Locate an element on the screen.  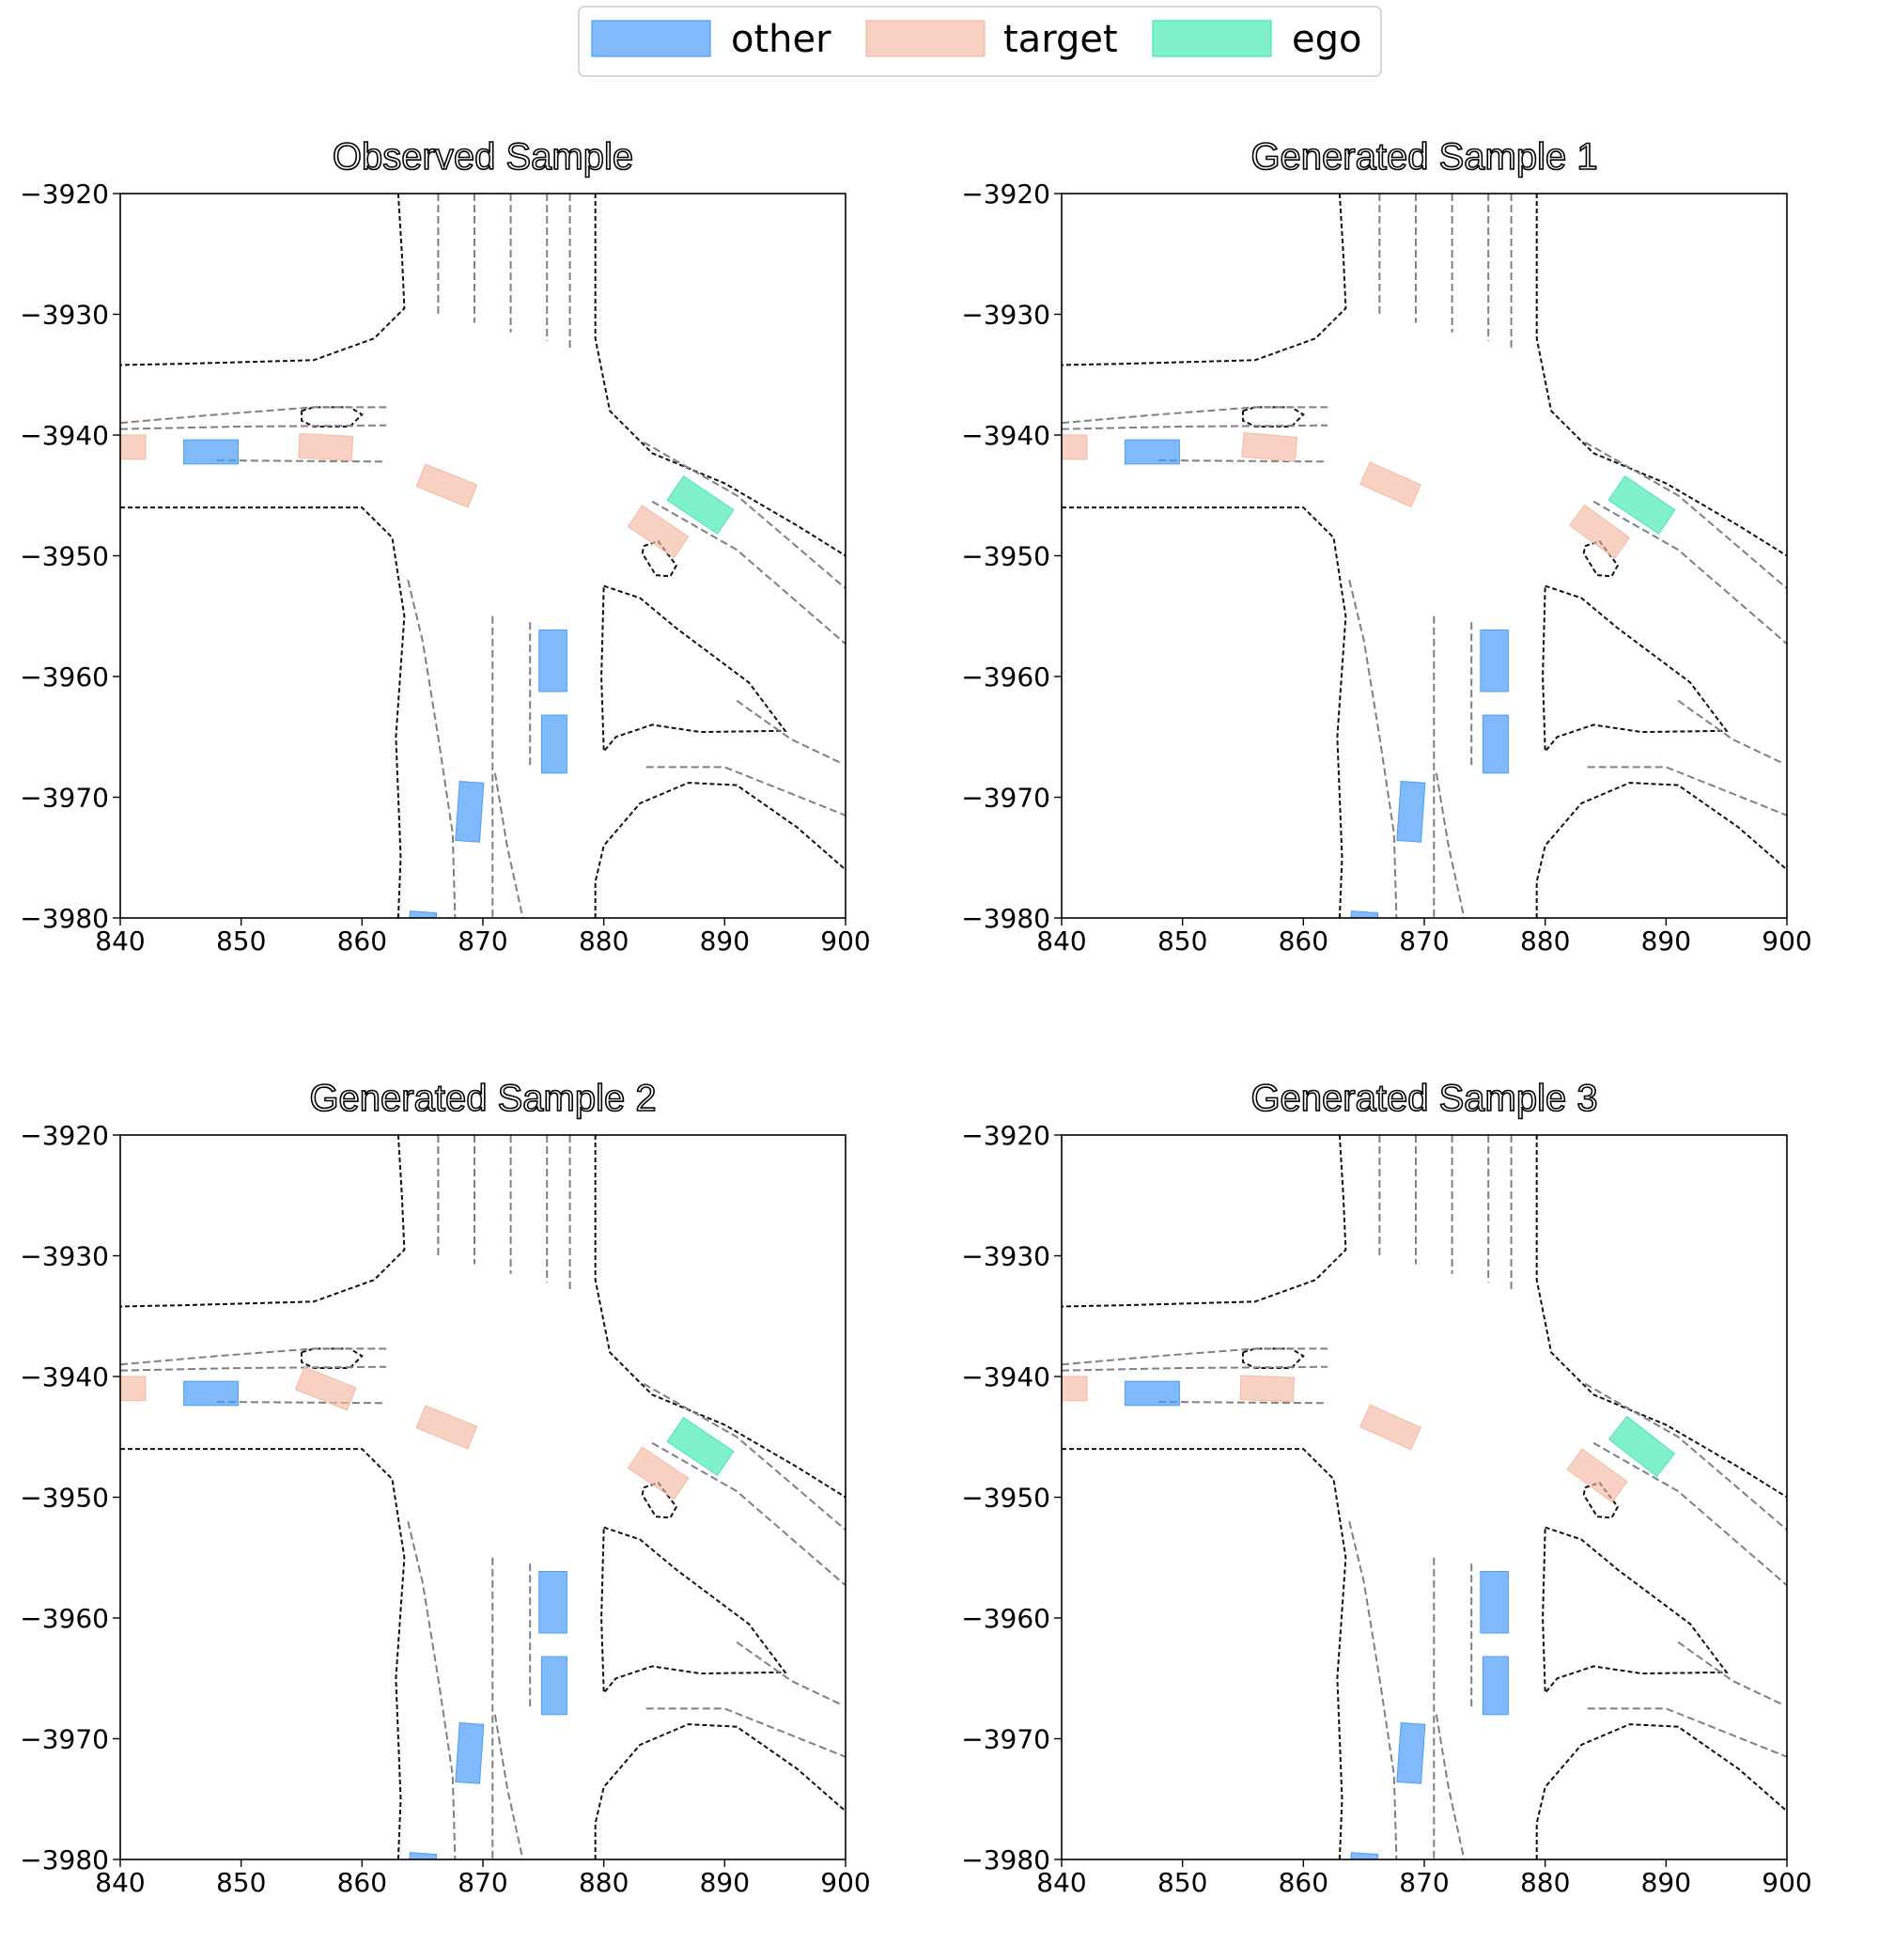
subplot-title: Observed Sample is located at coordinates (483, 157).